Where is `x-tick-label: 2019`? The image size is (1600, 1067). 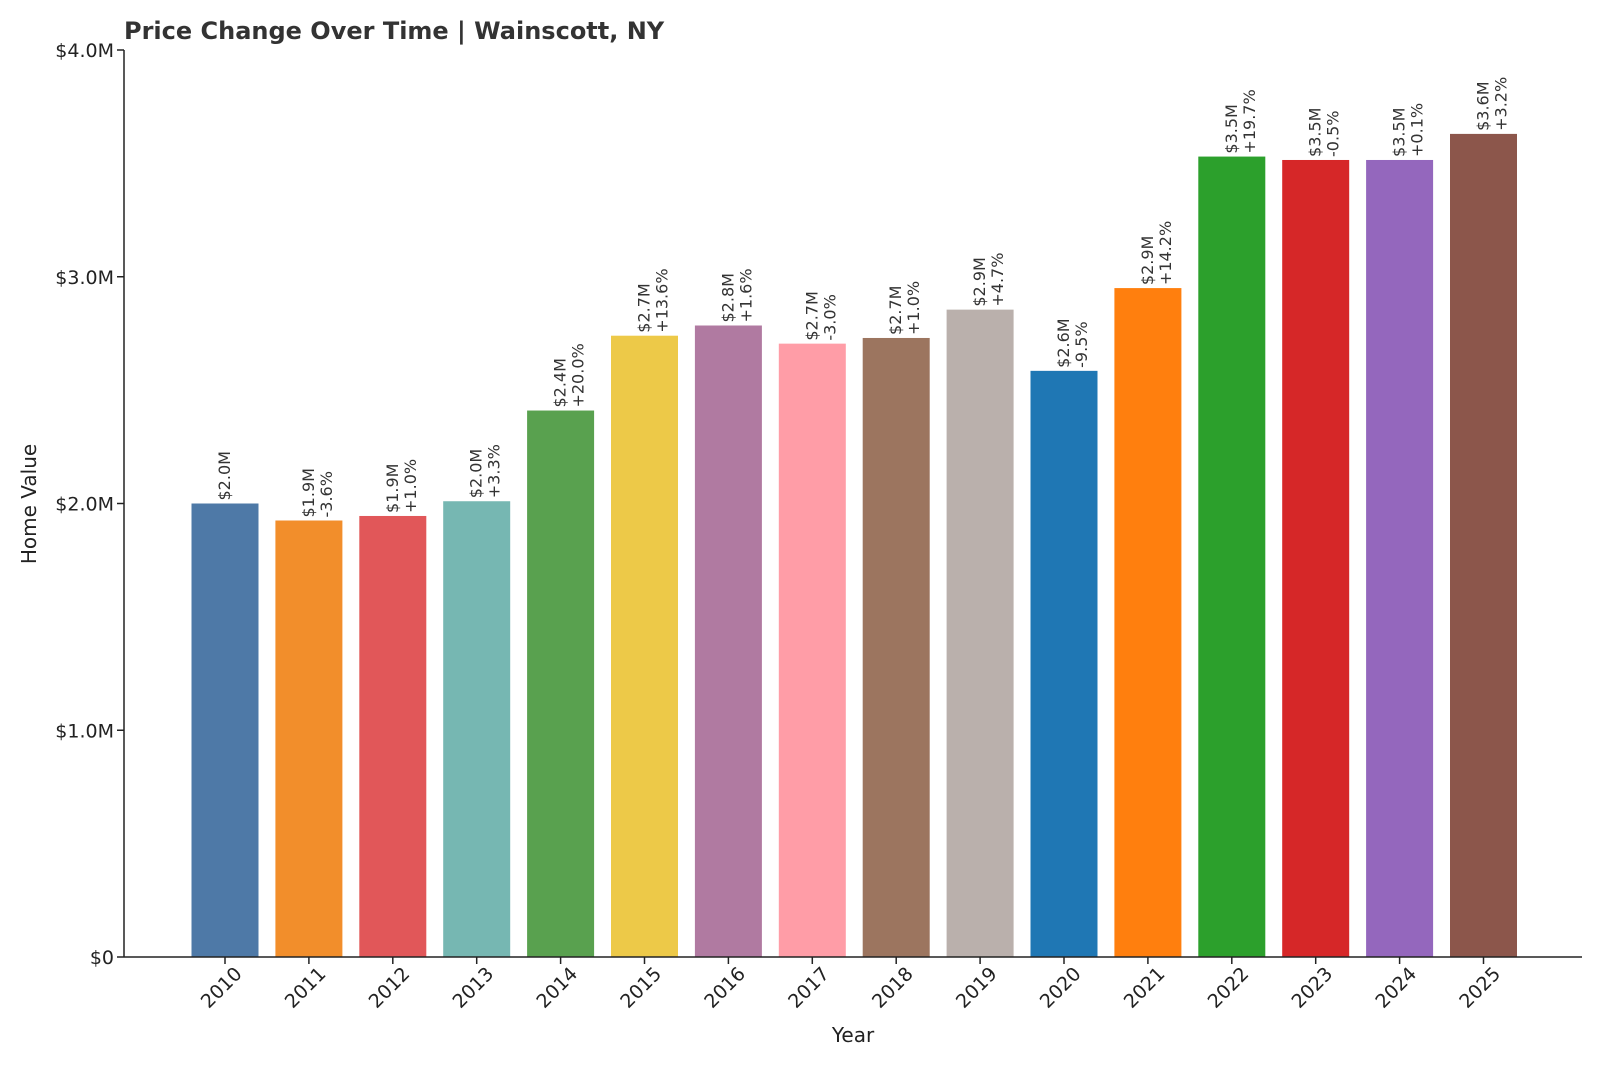 x-tick-label: 2019 is located at coordinates (977, 988).